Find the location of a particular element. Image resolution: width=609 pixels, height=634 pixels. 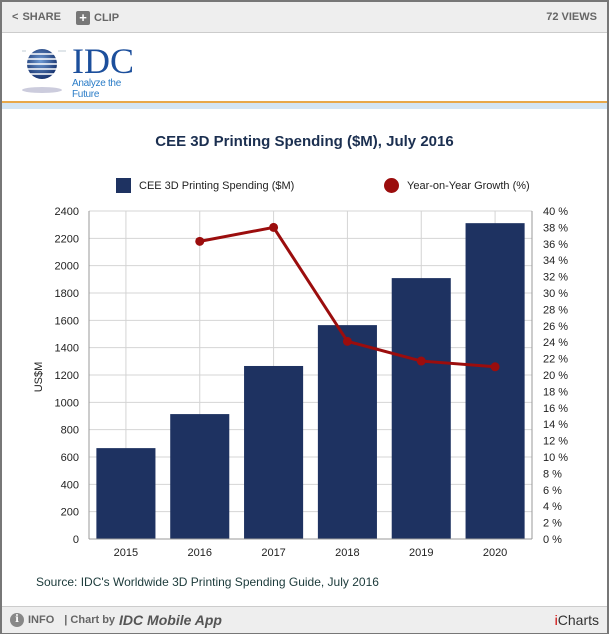

legend-label: Year-on-Year Growth (%) is located at coordinates (468, 185).